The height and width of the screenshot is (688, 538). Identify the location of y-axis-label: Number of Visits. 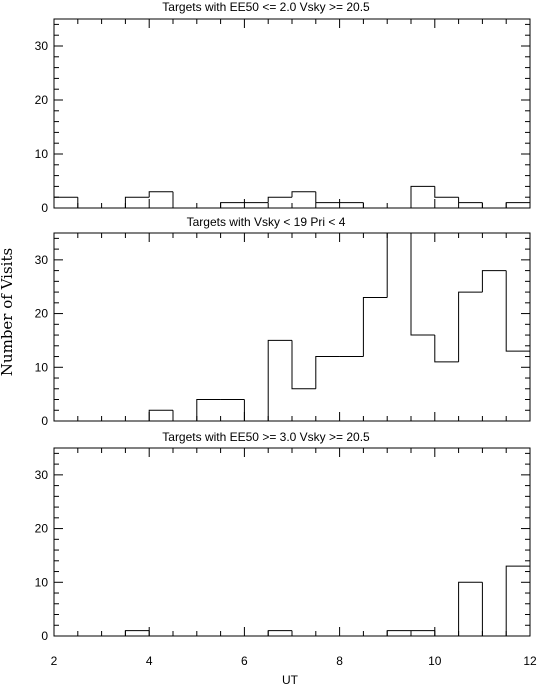
(8, 312).